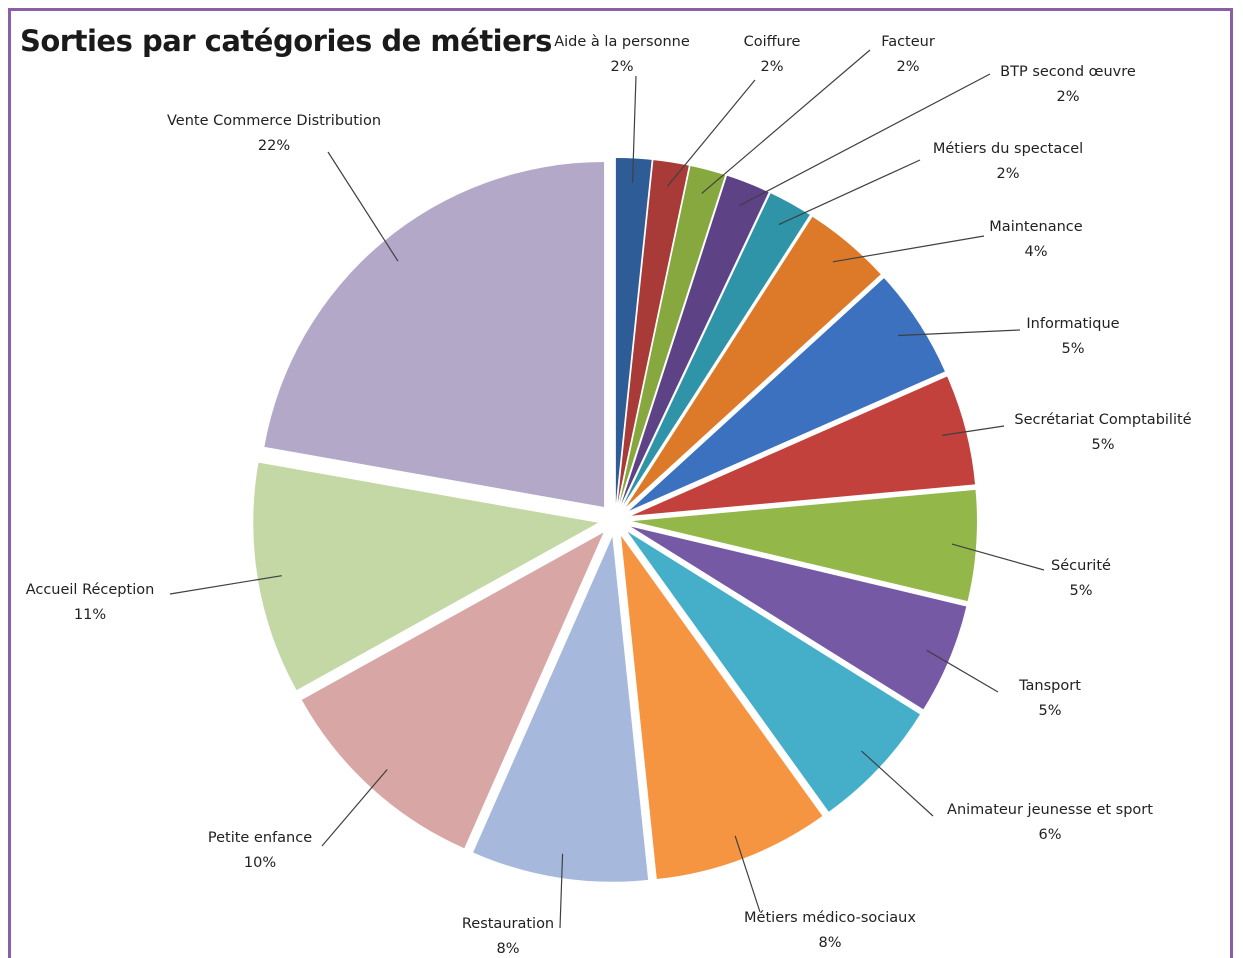  Describe the element at coordinates (260, 863) in the screenshot. I see `slice-percent-label: 10%` at that location.